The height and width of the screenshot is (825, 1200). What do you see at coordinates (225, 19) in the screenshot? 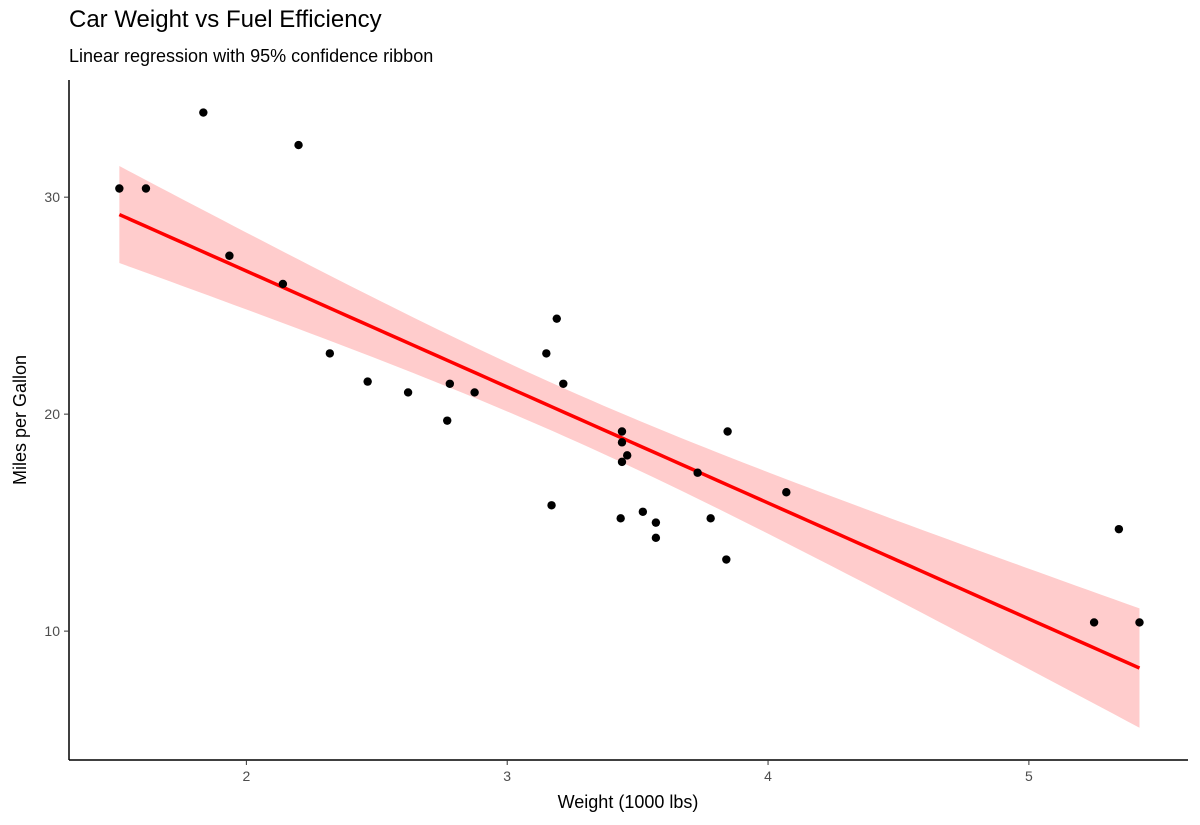
I see `chart-title: Car Weight vs Fuel Efficiency` at bounding box center [225, 19].